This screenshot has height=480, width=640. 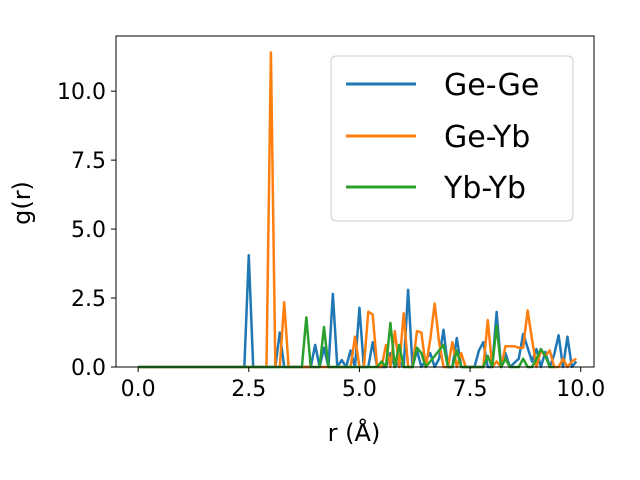 I want to click on x-axis-ticks: 0.0 2.5 5.0 7.5 10.0, so click(x=363, y=384).